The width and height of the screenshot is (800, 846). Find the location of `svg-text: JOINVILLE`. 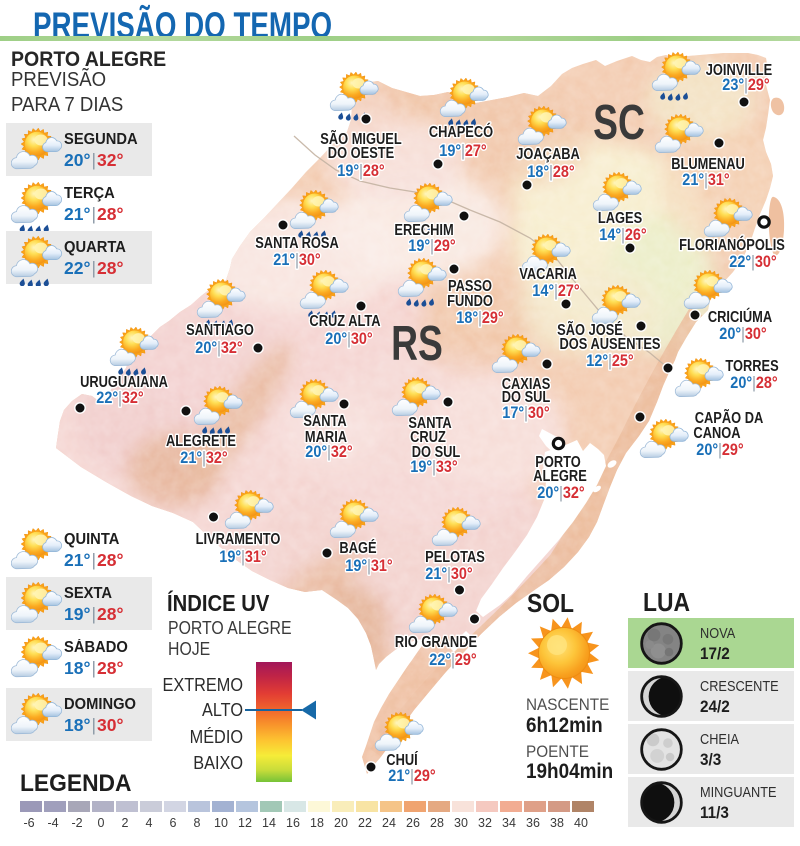

svg-text: JOINVILLE is located at coordinates (739, 70).